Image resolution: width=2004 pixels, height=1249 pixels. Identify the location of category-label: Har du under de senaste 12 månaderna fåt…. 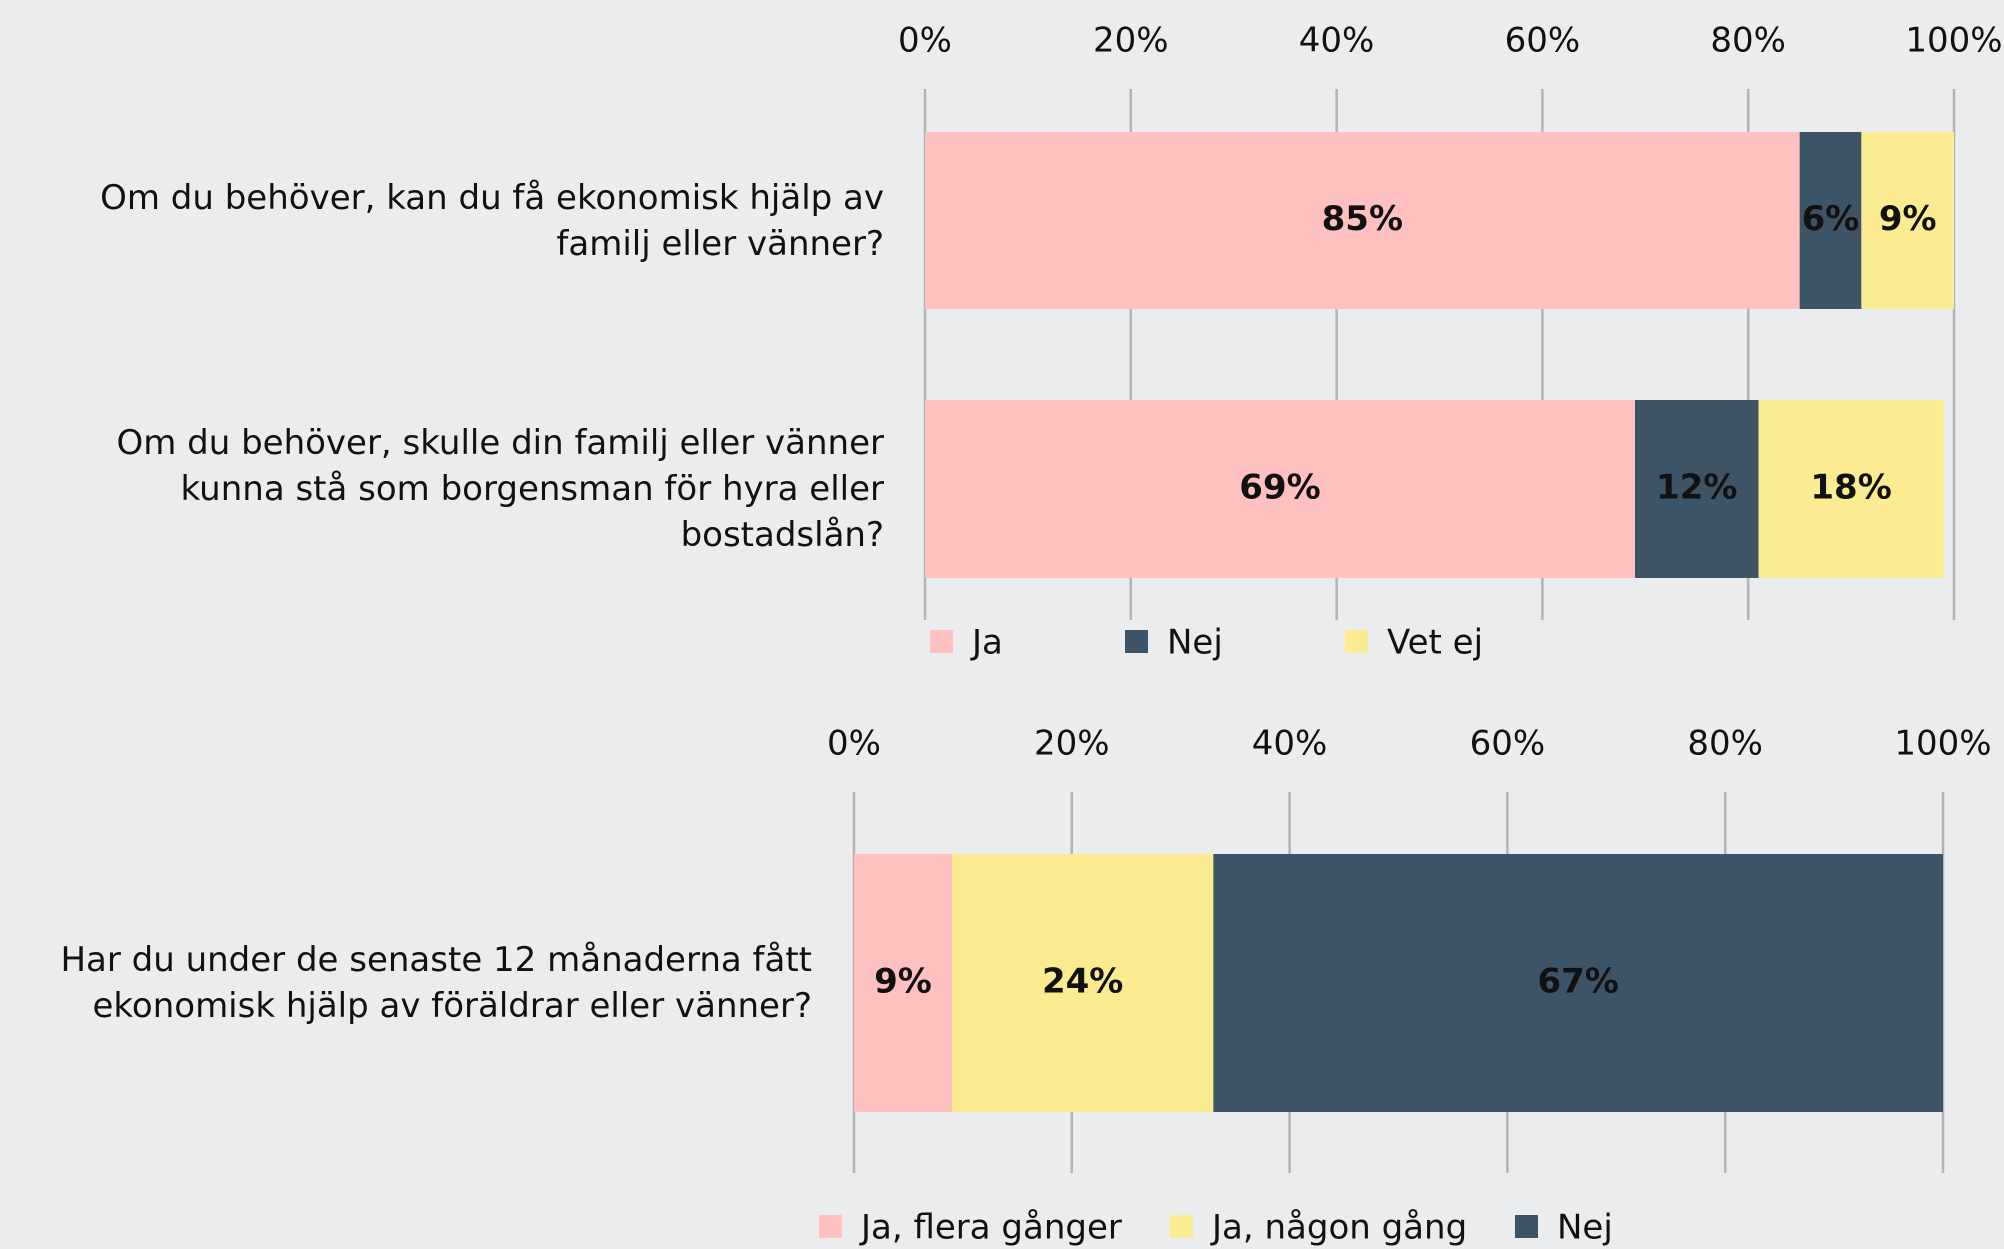
(436, 983).